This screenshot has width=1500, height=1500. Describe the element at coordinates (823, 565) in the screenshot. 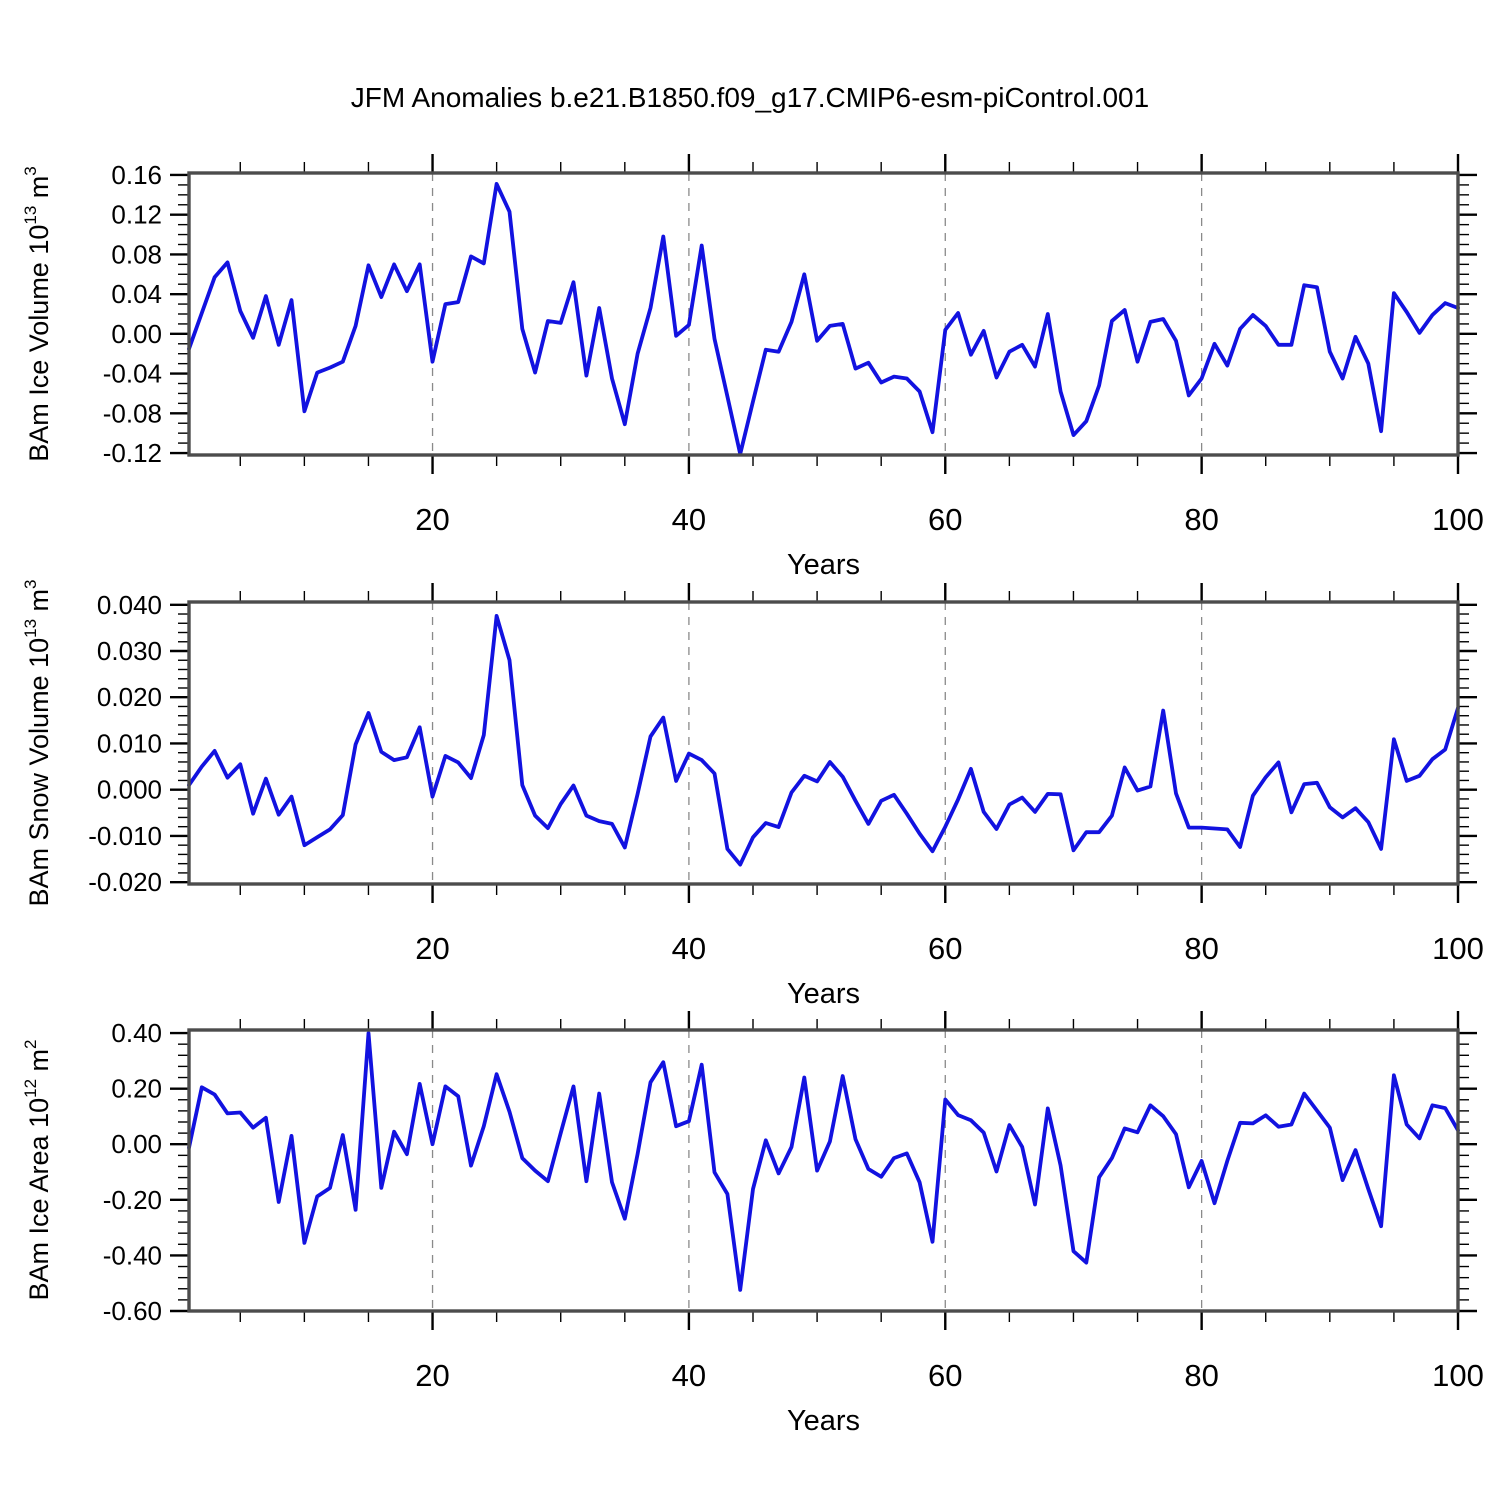

I see `x-axis-title-panel1: Years` at that location.